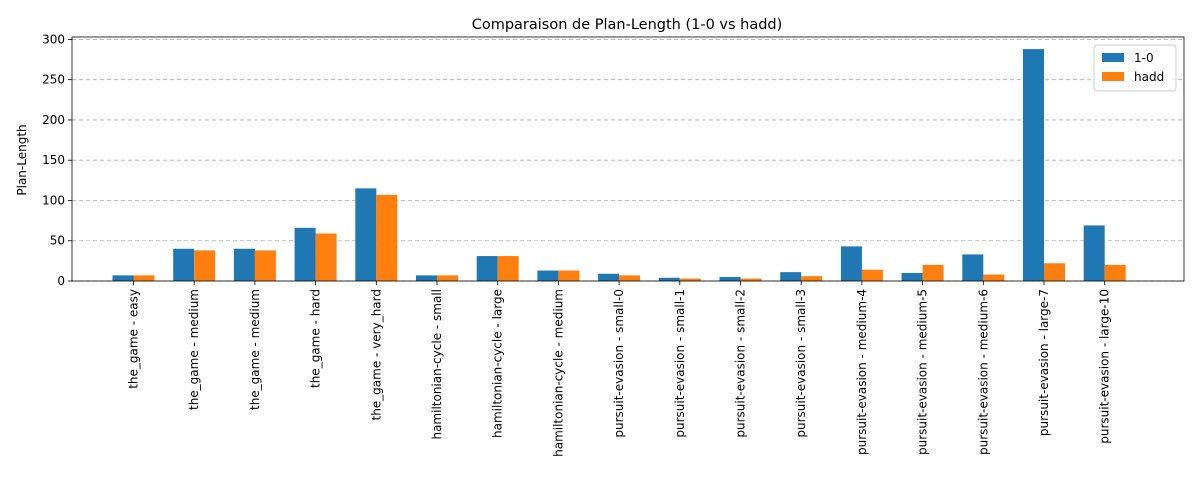 The width and height of the screenshot is (1200, 500). I want to click on y-tick-label: 300, so click(53, 39).